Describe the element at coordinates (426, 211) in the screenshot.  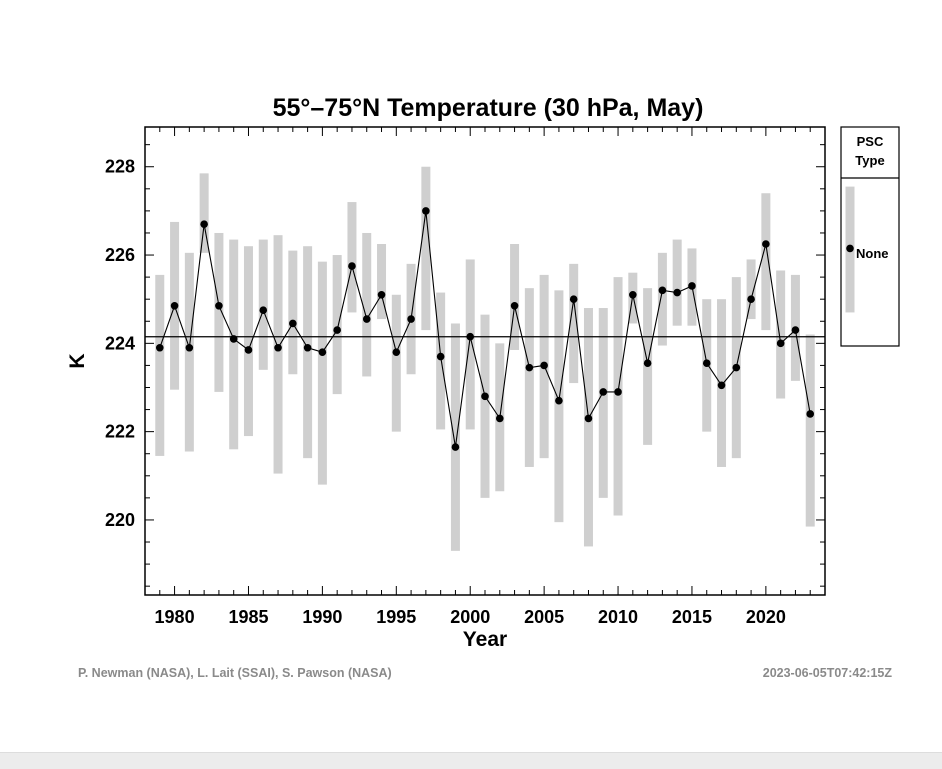
I see `data-point-1997` at that location.